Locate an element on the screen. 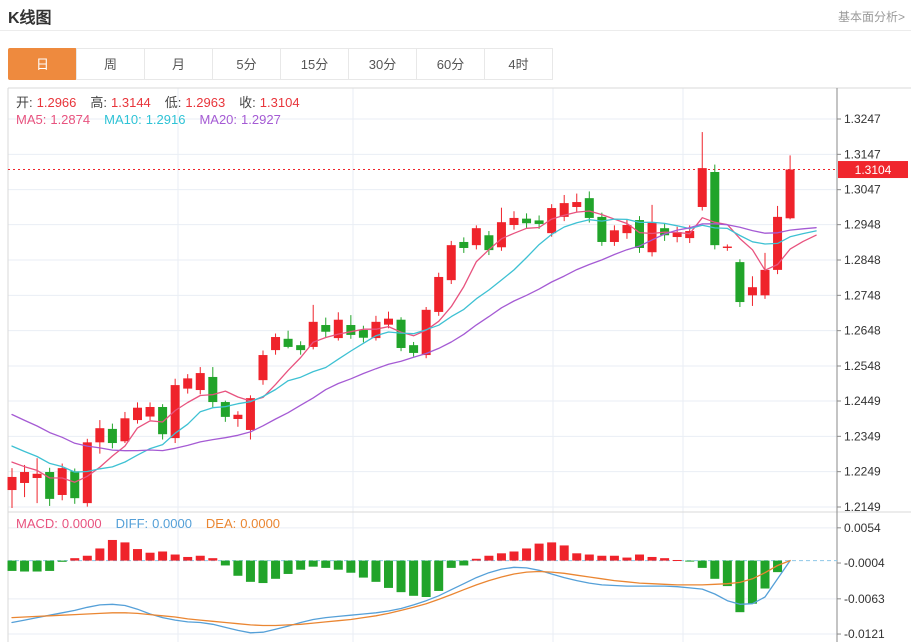  tab-60min: 60分 is located at coordinates (450, 64).